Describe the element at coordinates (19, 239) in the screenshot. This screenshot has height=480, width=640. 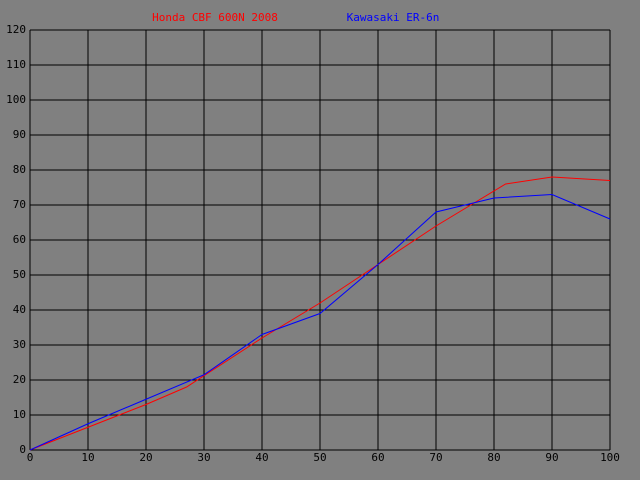
I see `y-tick-label: 60` at that location.